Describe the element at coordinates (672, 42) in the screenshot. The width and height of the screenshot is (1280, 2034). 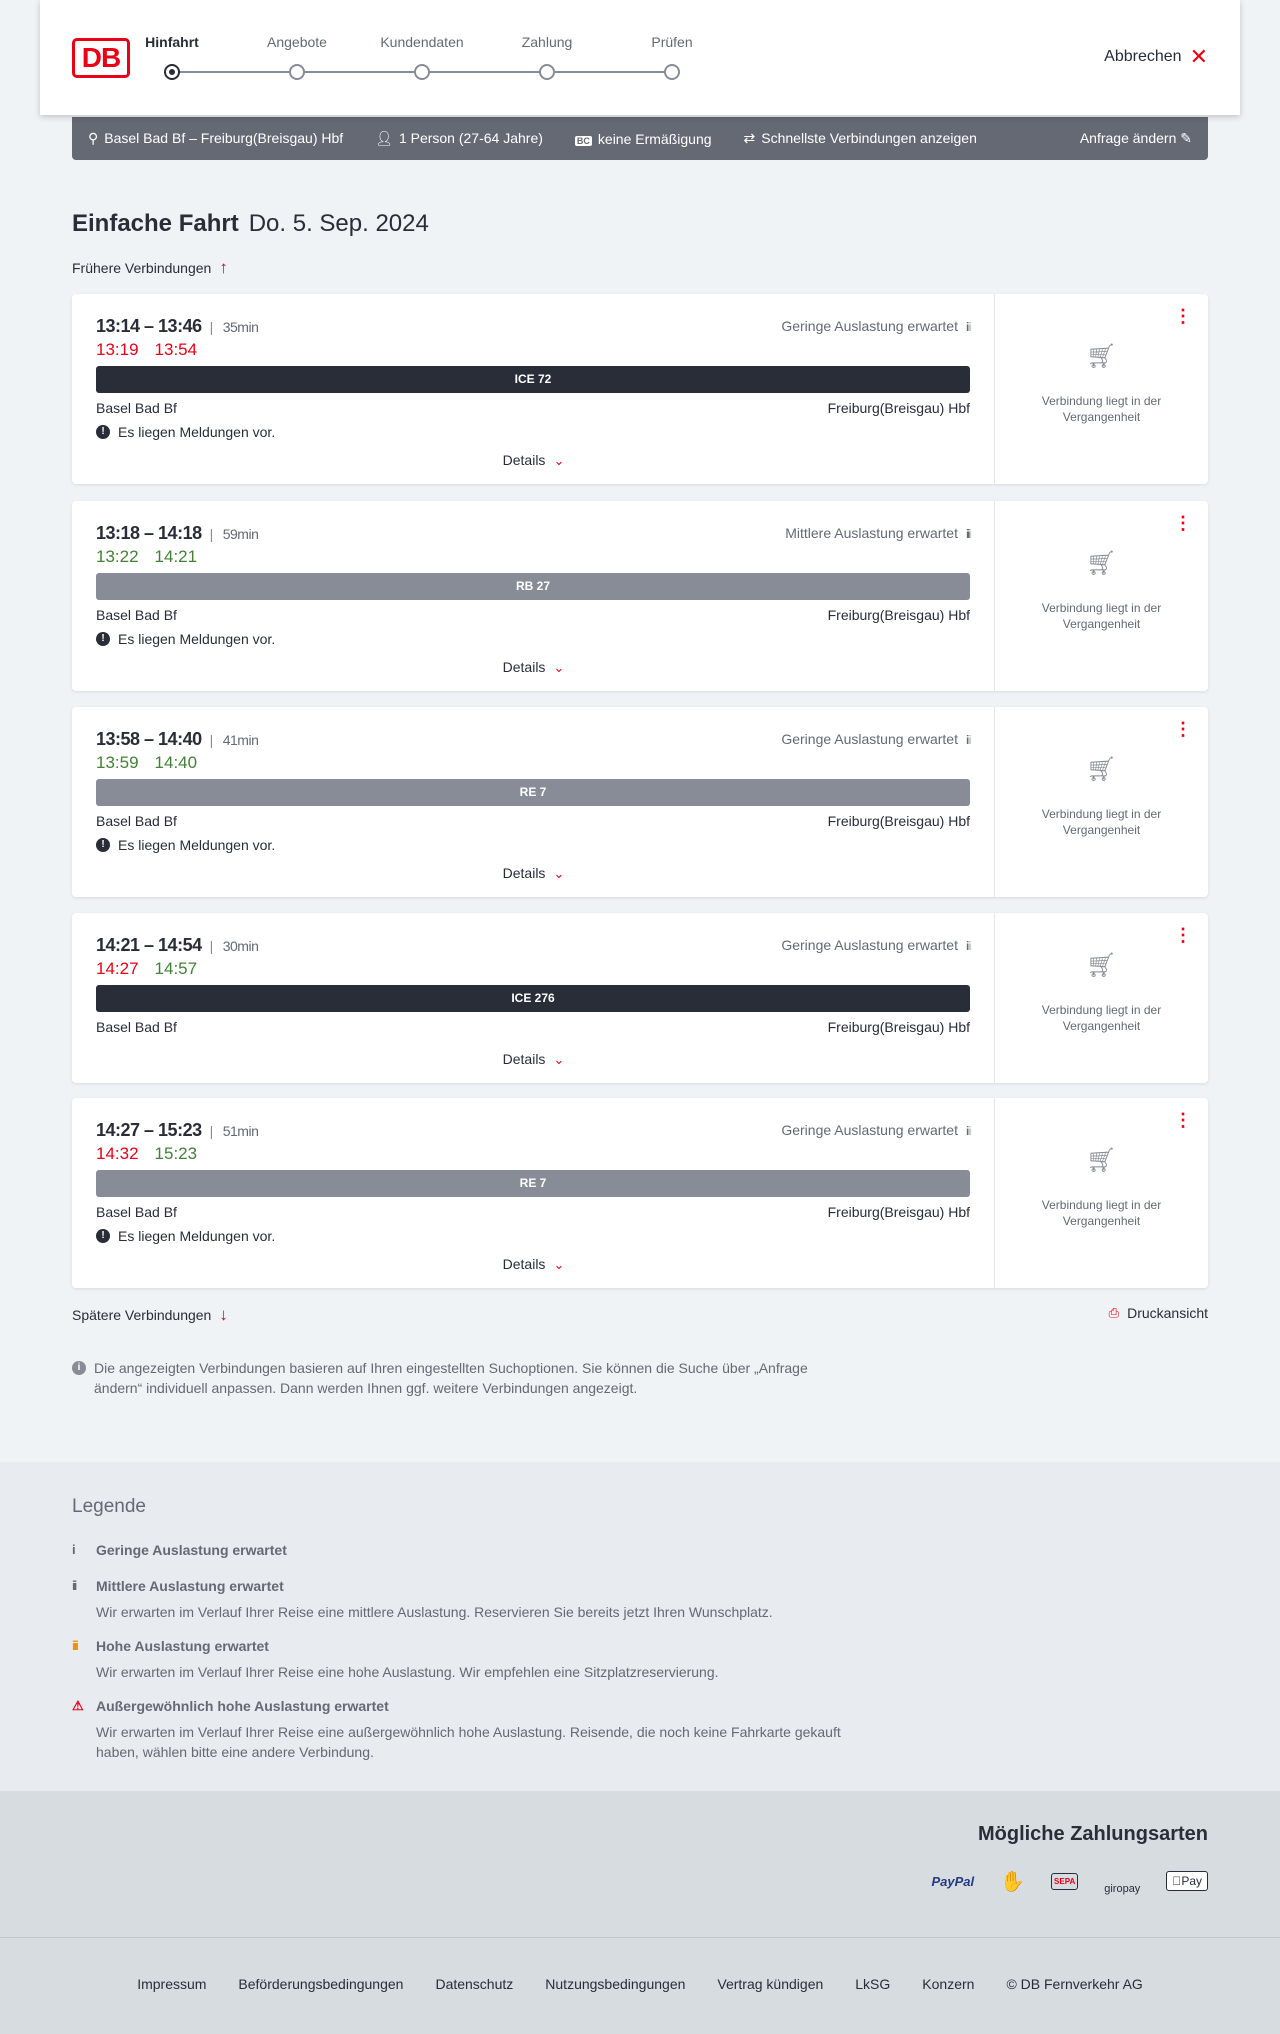
I see `step-5-label: Prüfen` at that location.